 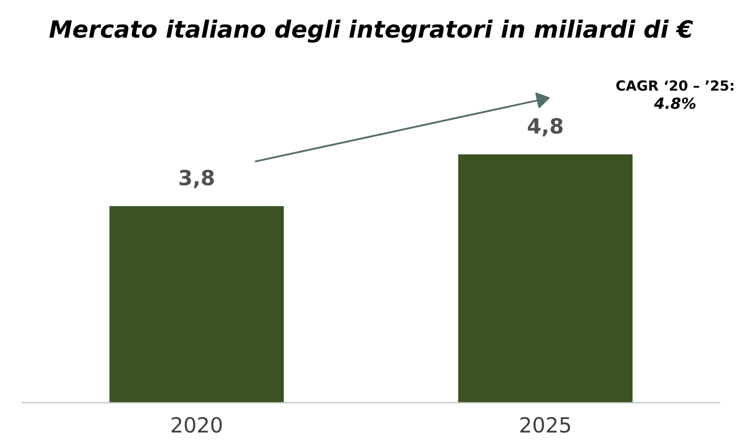 What do you see at coordinates (197, 424) in the screenshot?
I see `x-tick-label: 2020` at bounding box center [197, 424].